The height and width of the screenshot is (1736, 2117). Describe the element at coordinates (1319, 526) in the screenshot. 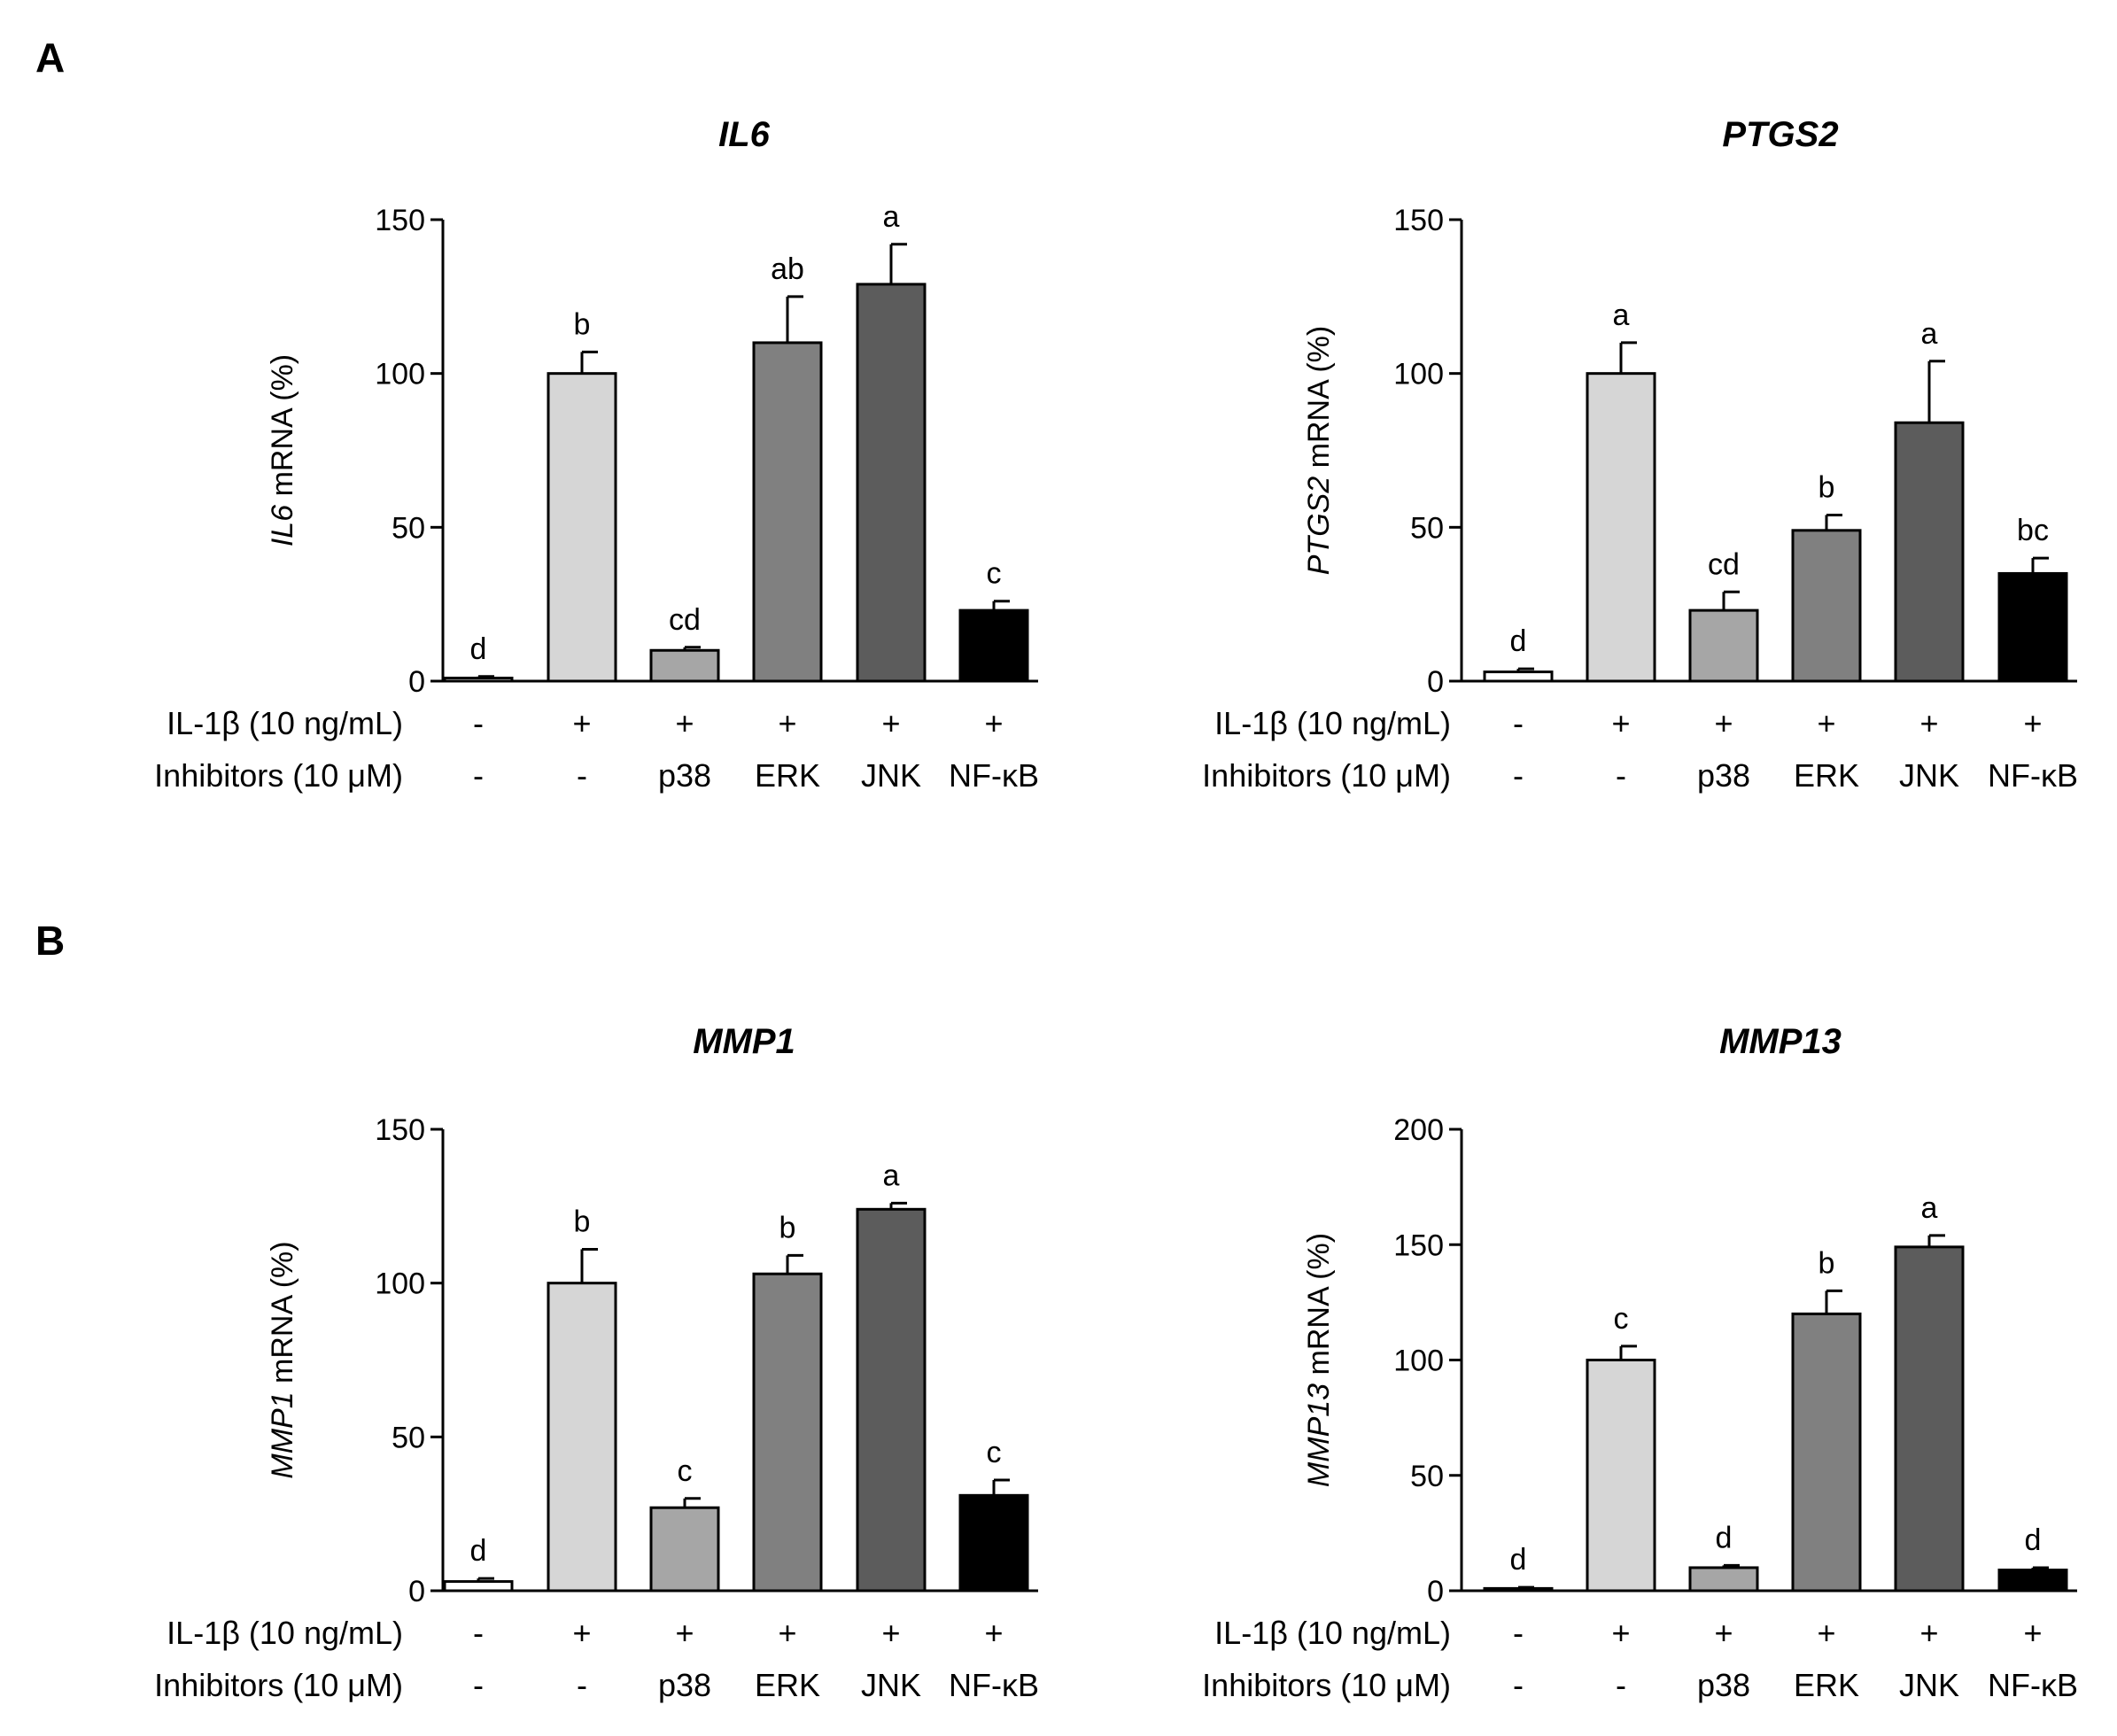

I see `y-axis-label-gene: PTGS2` at that location.